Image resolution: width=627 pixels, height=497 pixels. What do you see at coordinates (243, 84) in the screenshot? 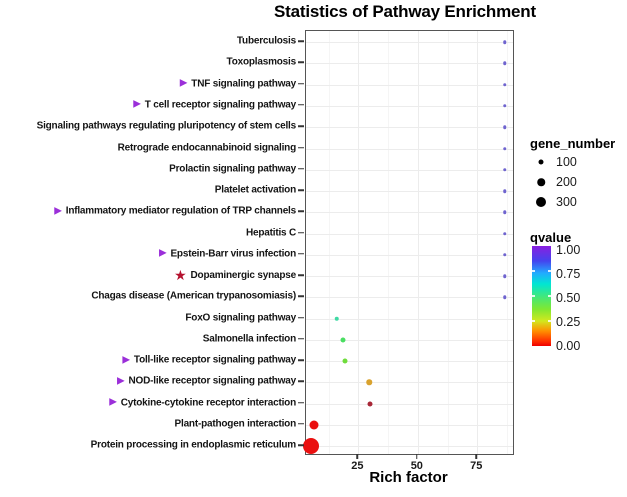
I see `pathway-label: TNF signaling pathway` at bounding box center [243, 84].